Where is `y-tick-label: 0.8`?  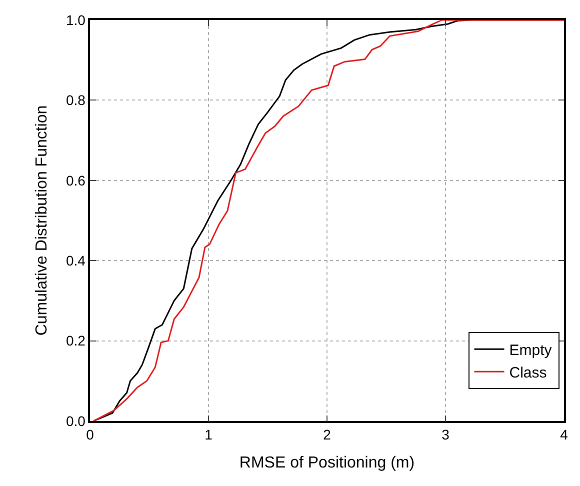
y-tick-label: 0.8 is located at coordinates (76, 100).